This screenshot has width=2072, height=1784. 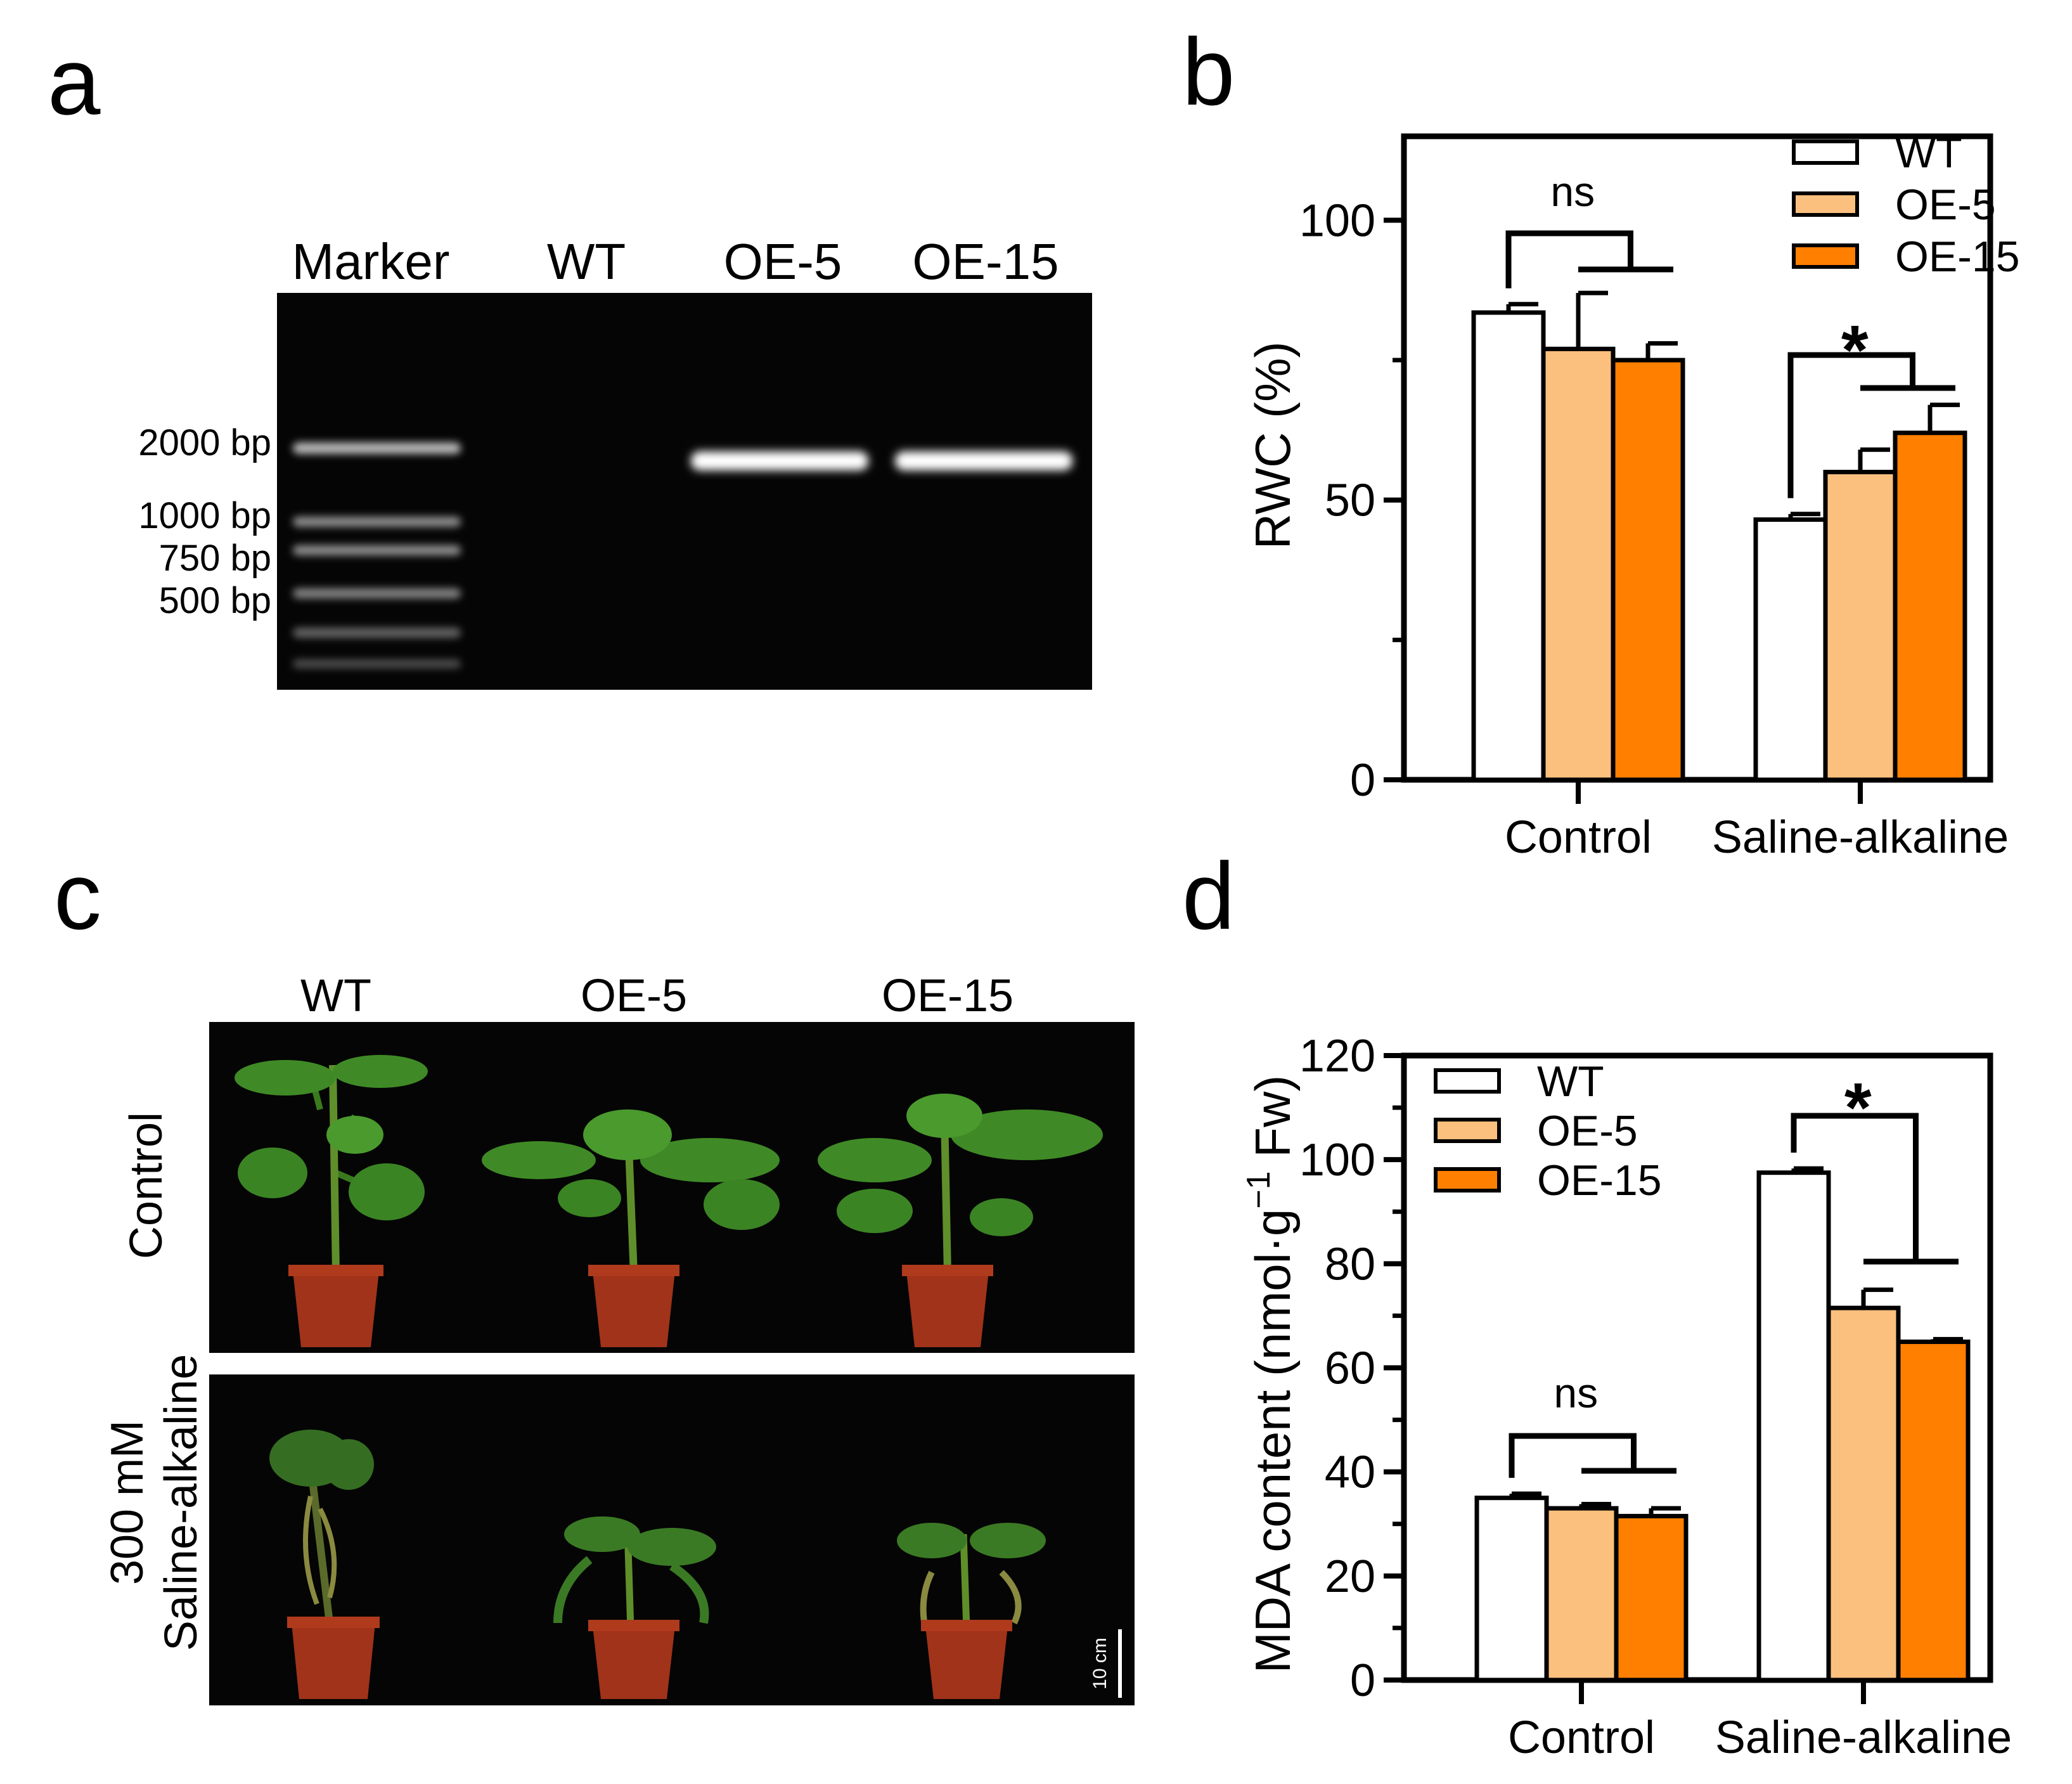 What do you see at coordinates (783, 261) in the screenshot?
I see `lane-label-oe5: OE-5` at bounding box center [783, 261].